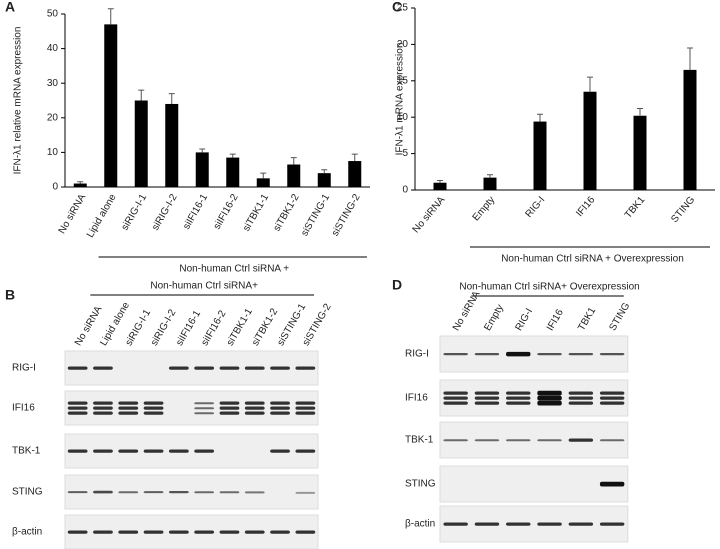 Image resolution: width=720 pixels, height=549 pixels. What do you see at coordinates (403, 80) in the screenshot?
I see `y-tick-label: 15` at bounding box center [403, 80].